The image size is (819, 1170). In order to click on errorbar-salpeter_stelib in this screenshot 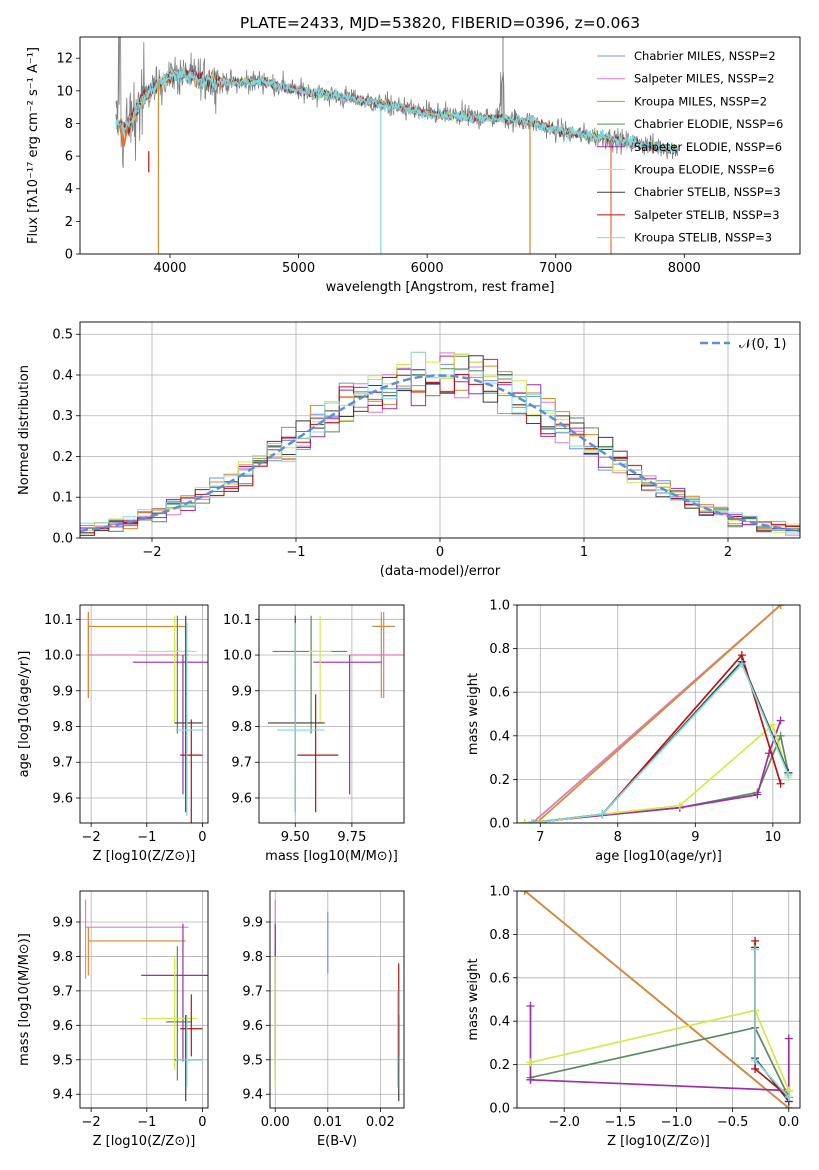, I will do `click(318, 753)`.